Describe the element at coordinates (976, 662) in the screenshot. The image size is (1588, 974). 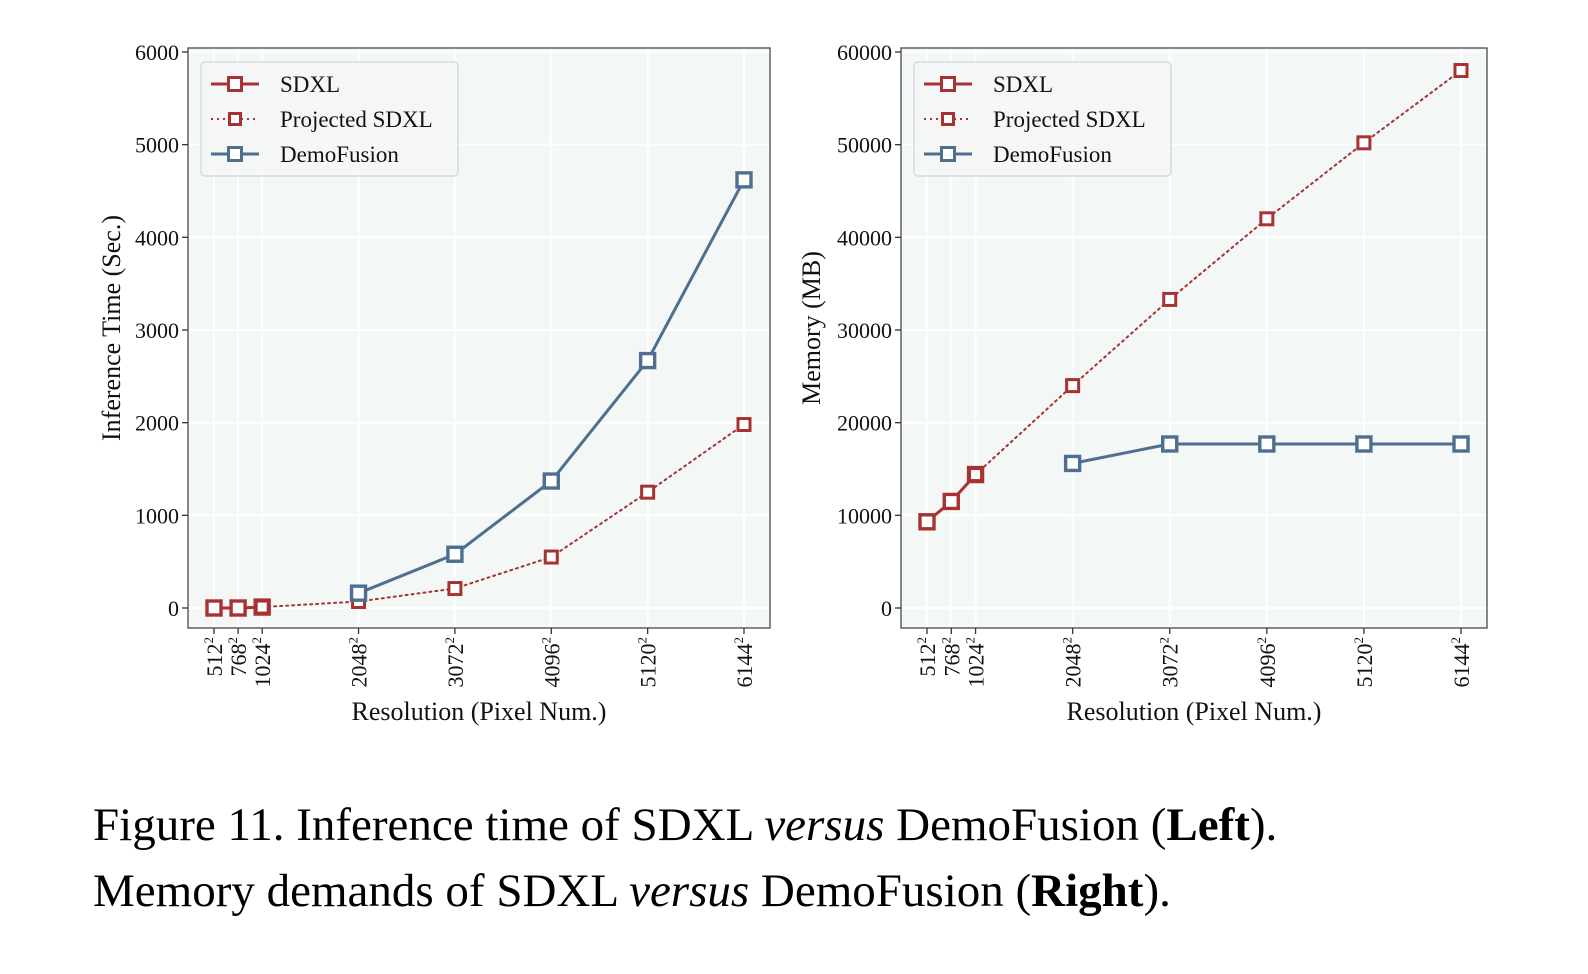
I see `right-xtick-label: 10242` at that location.